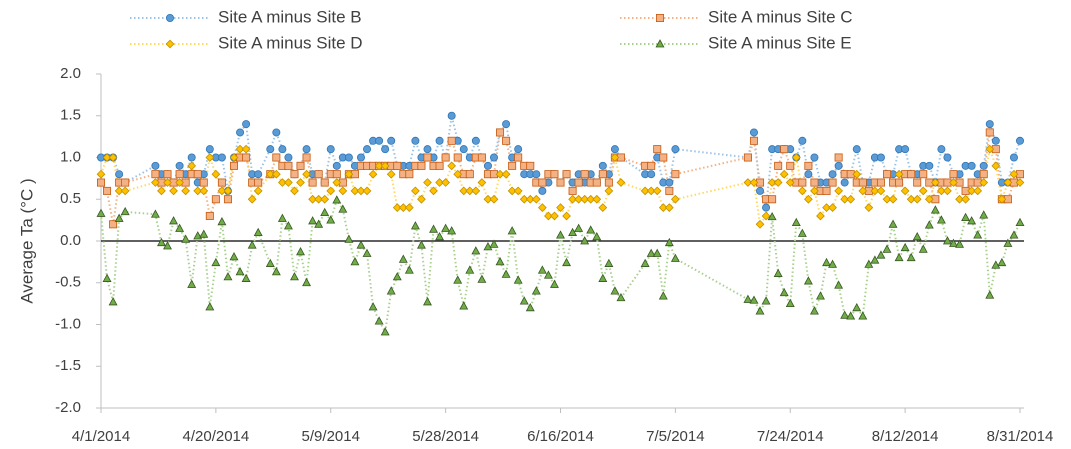 Image resolution: width=1071 pixels, height=449 pixels. I want to click on y-tick-label: 0.0, so click(70, 240).